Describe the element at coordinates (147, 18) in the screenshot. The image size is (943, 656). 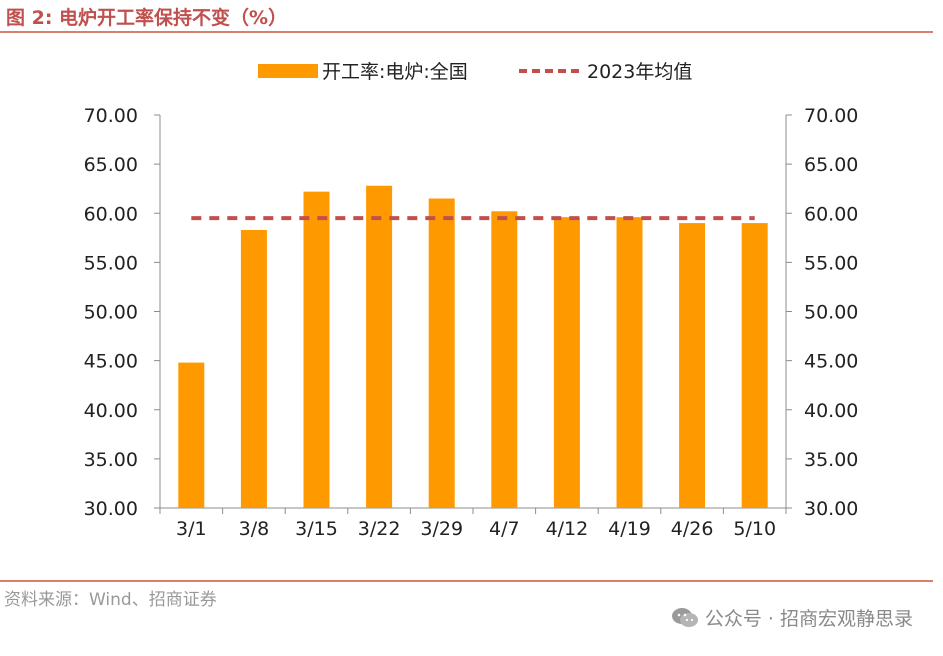
I see `figure-title: 图 2: 电炉开工率保持不变（%）` at that location.